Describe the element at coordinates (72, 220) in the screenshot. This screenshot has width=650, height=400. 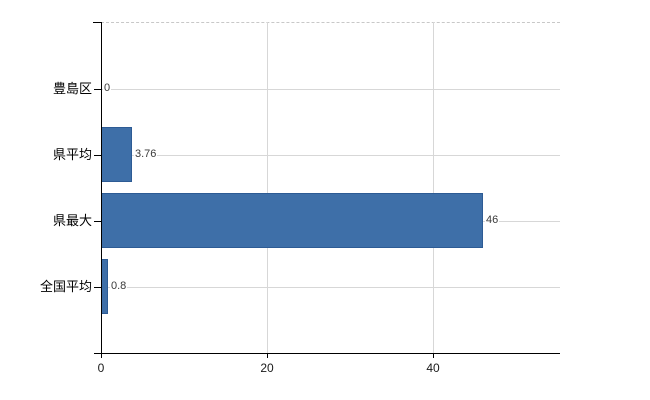
I see `category-label: 県最大` at that location.